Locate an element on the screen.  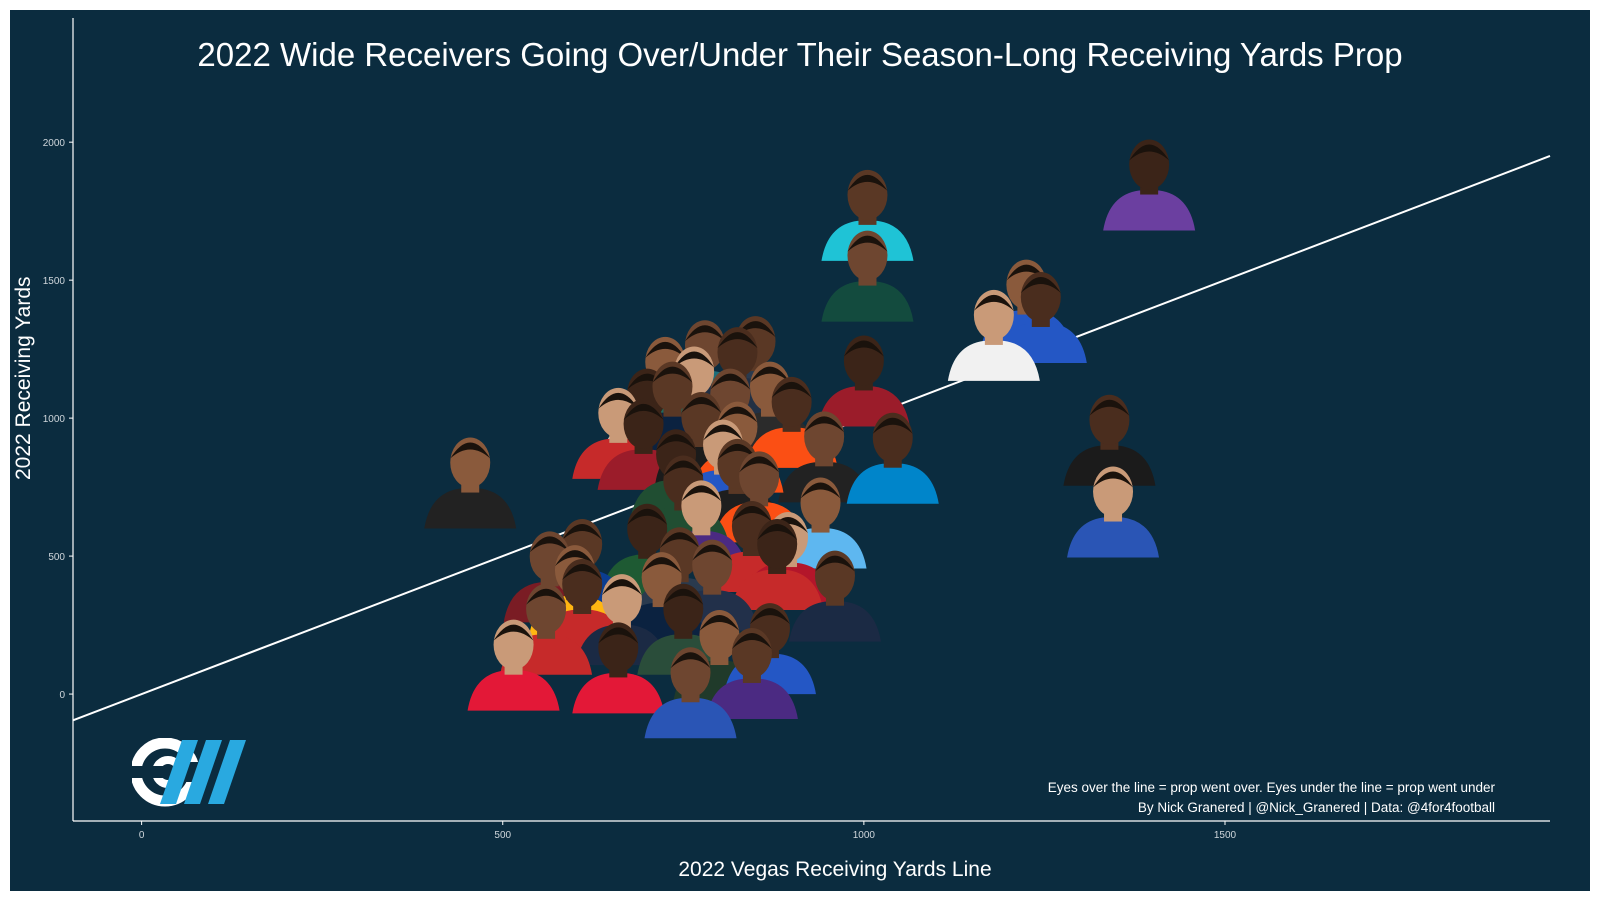
x-tick-label: 1500 is located at coordinates (1225, 835).